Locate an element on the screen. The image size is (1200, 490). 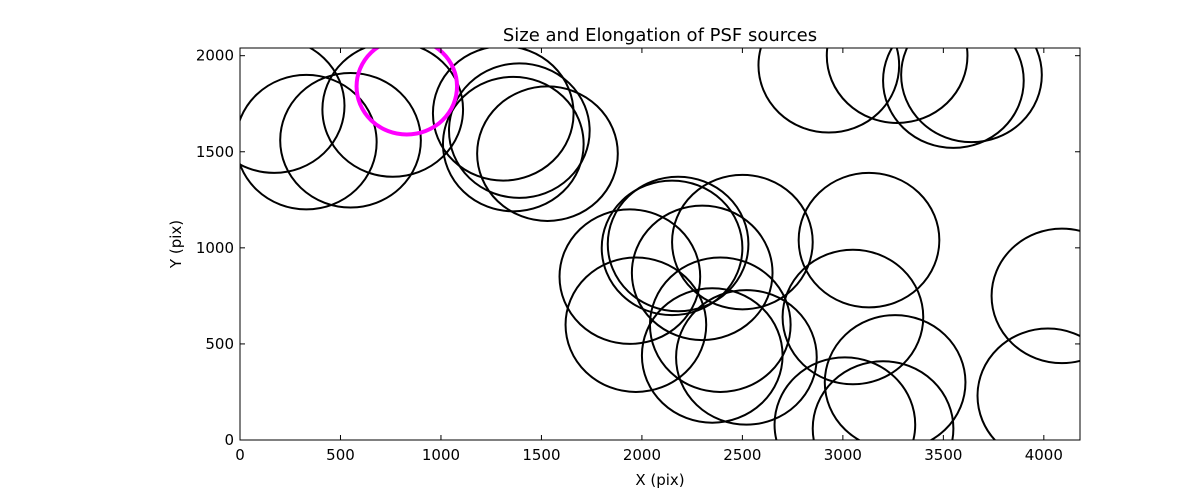
y-tick-label: 1500 is located at coordinates (215, 152).